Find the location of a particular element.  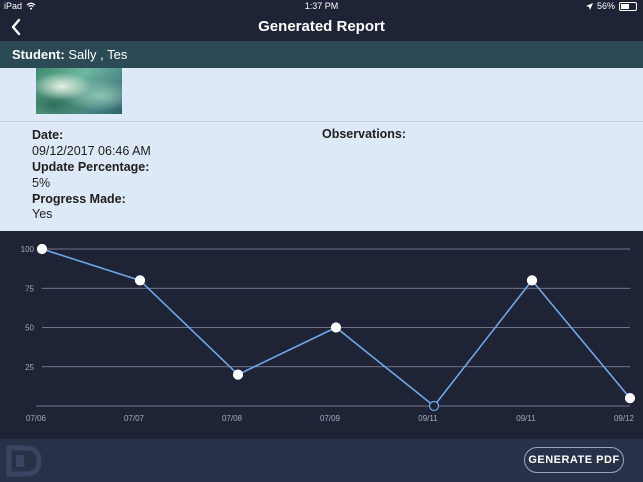

location-arrow-icon is located at coordinates (589, 6).